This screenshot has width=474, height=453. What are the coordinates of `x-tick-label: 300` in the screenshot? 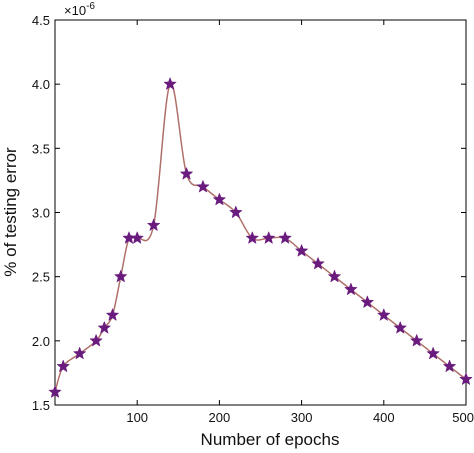 It's located at (302, 417).